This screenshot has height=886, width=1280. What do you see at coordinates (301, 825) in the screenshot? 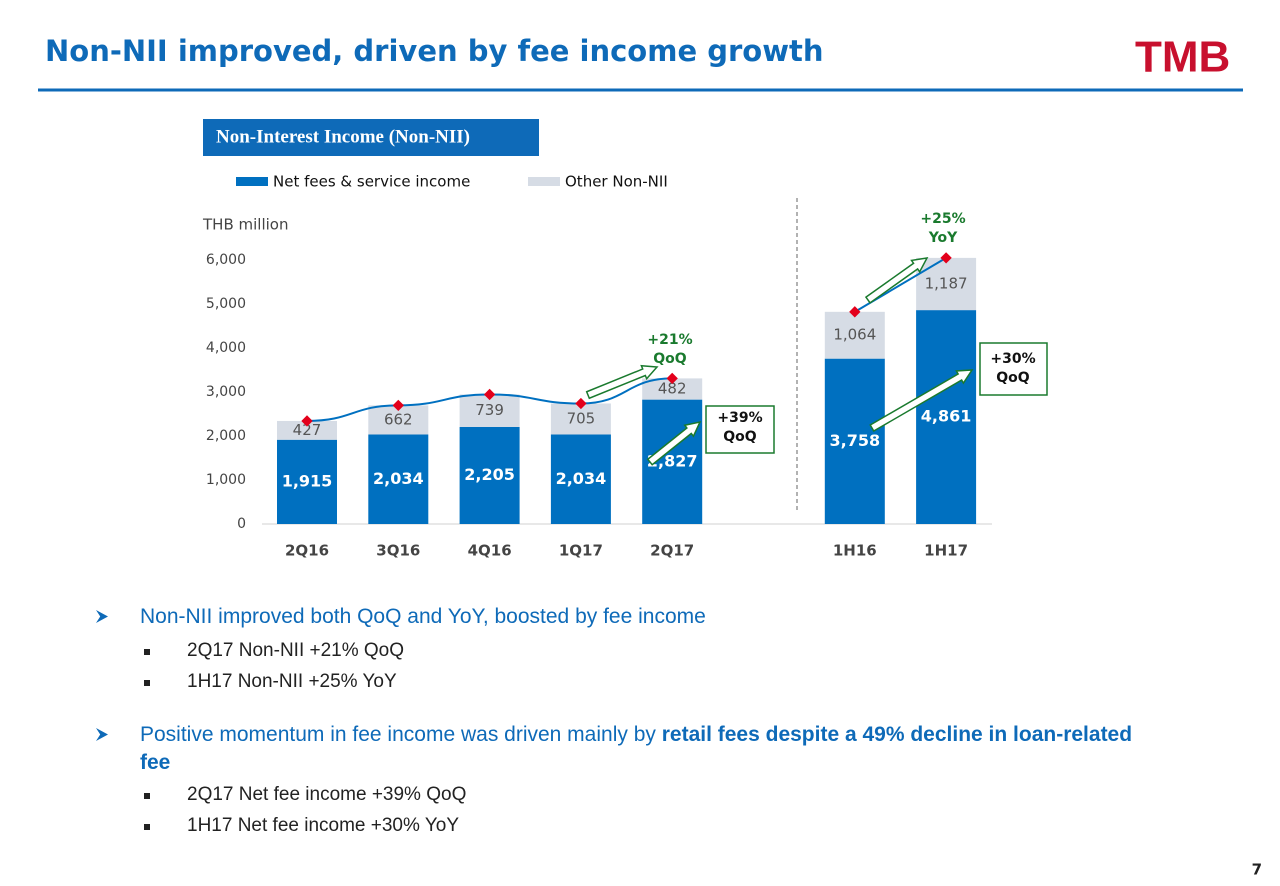
I see `sub-bullet: 1H17 Net fee income +30% YoY` at bounding box center [301, 825].